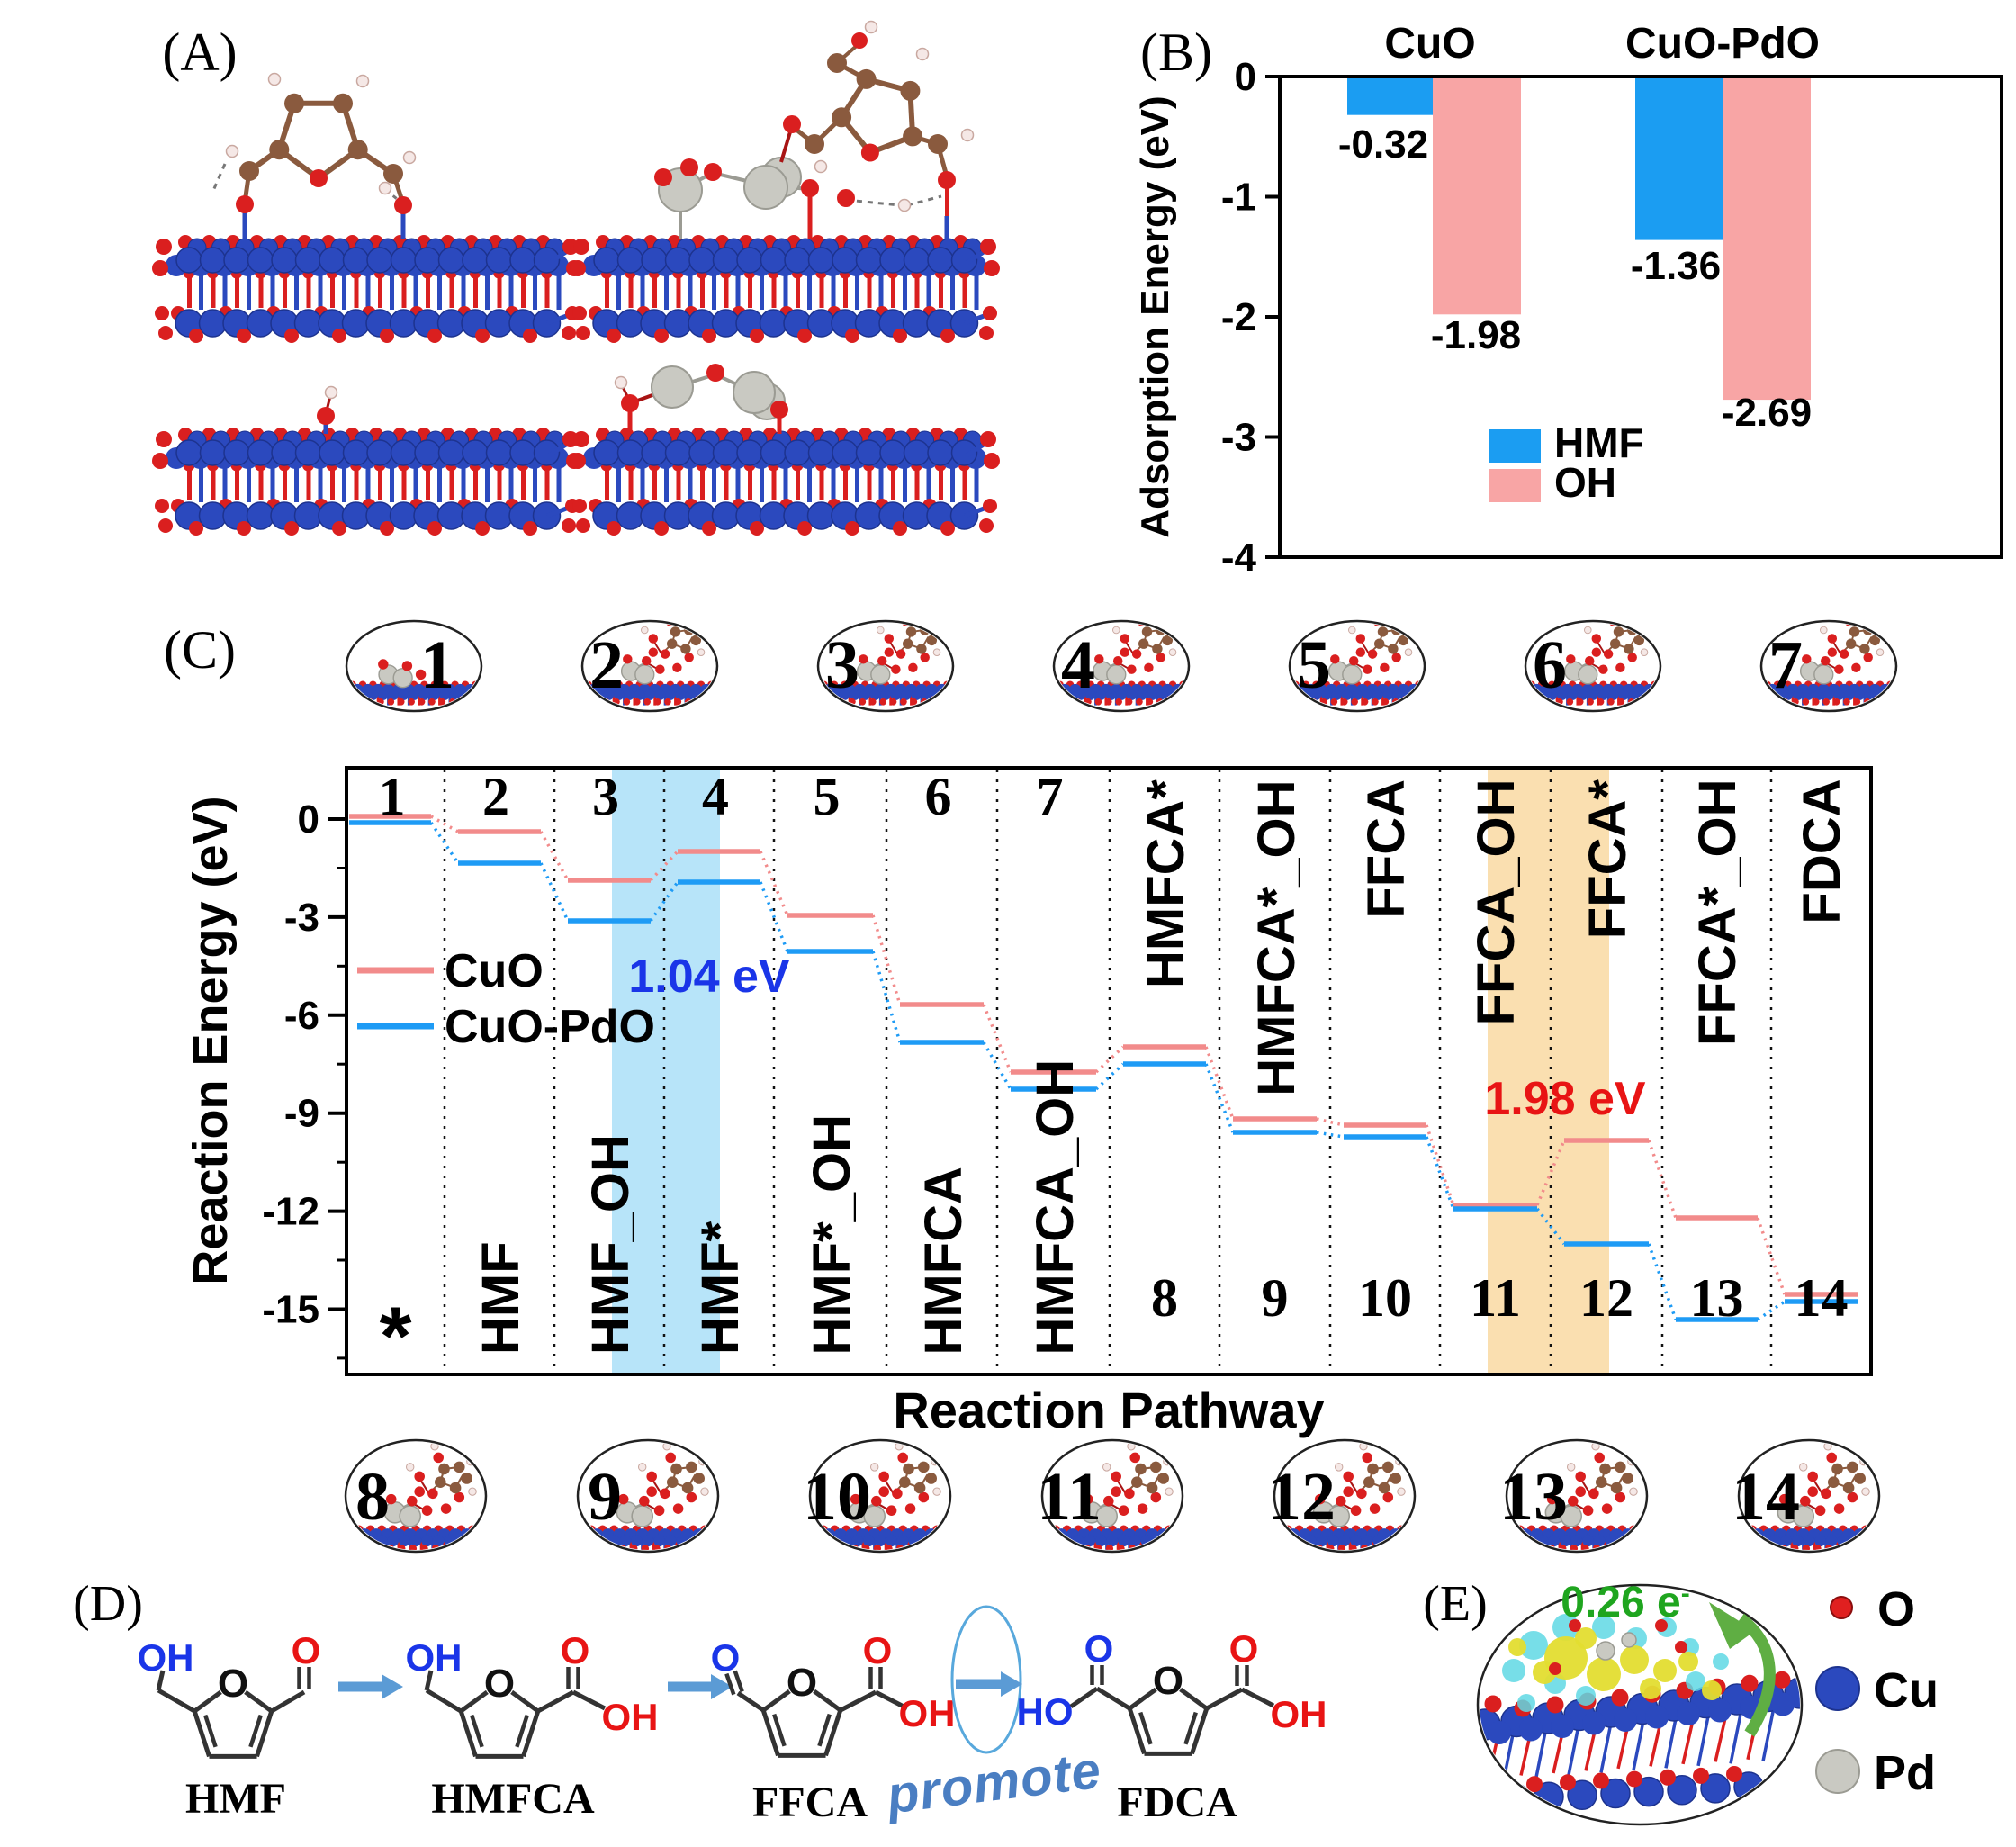  What do you see at coordinates (1108, 1410) in the screenshot?
I see `svg-text: Reaction Pathway` at bounding box center [1108, 1410].